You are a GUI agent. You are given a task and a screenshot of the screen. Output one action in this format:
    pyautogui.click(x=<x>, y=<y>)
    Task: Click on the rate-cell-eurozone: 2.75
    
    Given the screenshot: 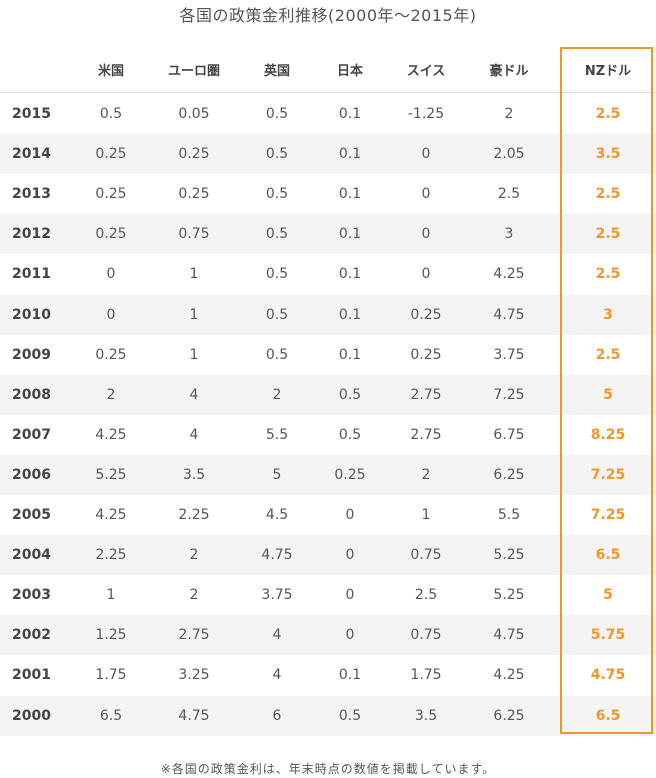 What is the action you would take?
    pyautogui.click(x=194, y=635)
    